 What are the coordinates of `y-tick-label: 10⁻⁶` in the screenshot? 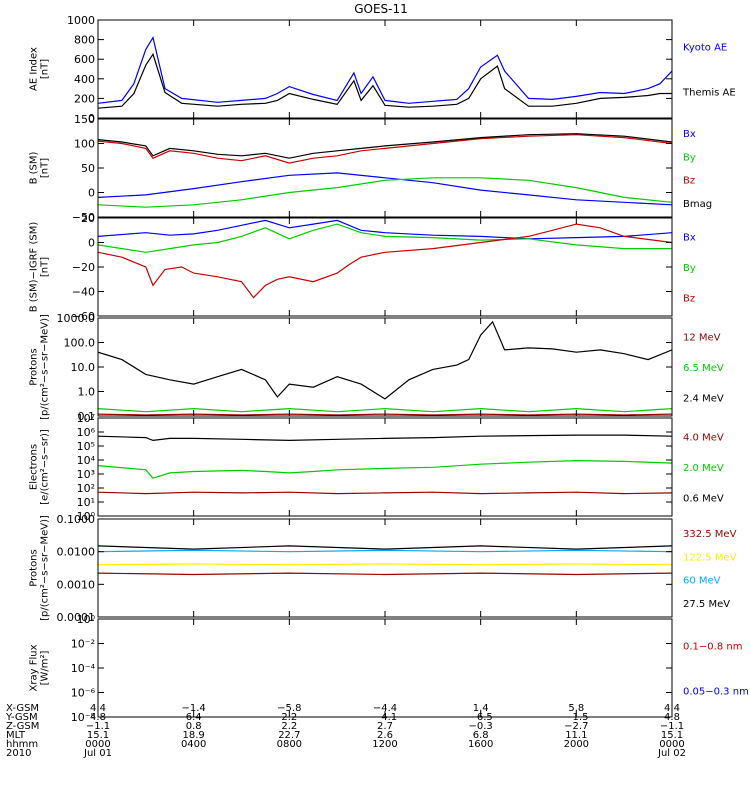 It's located at (83, 693).